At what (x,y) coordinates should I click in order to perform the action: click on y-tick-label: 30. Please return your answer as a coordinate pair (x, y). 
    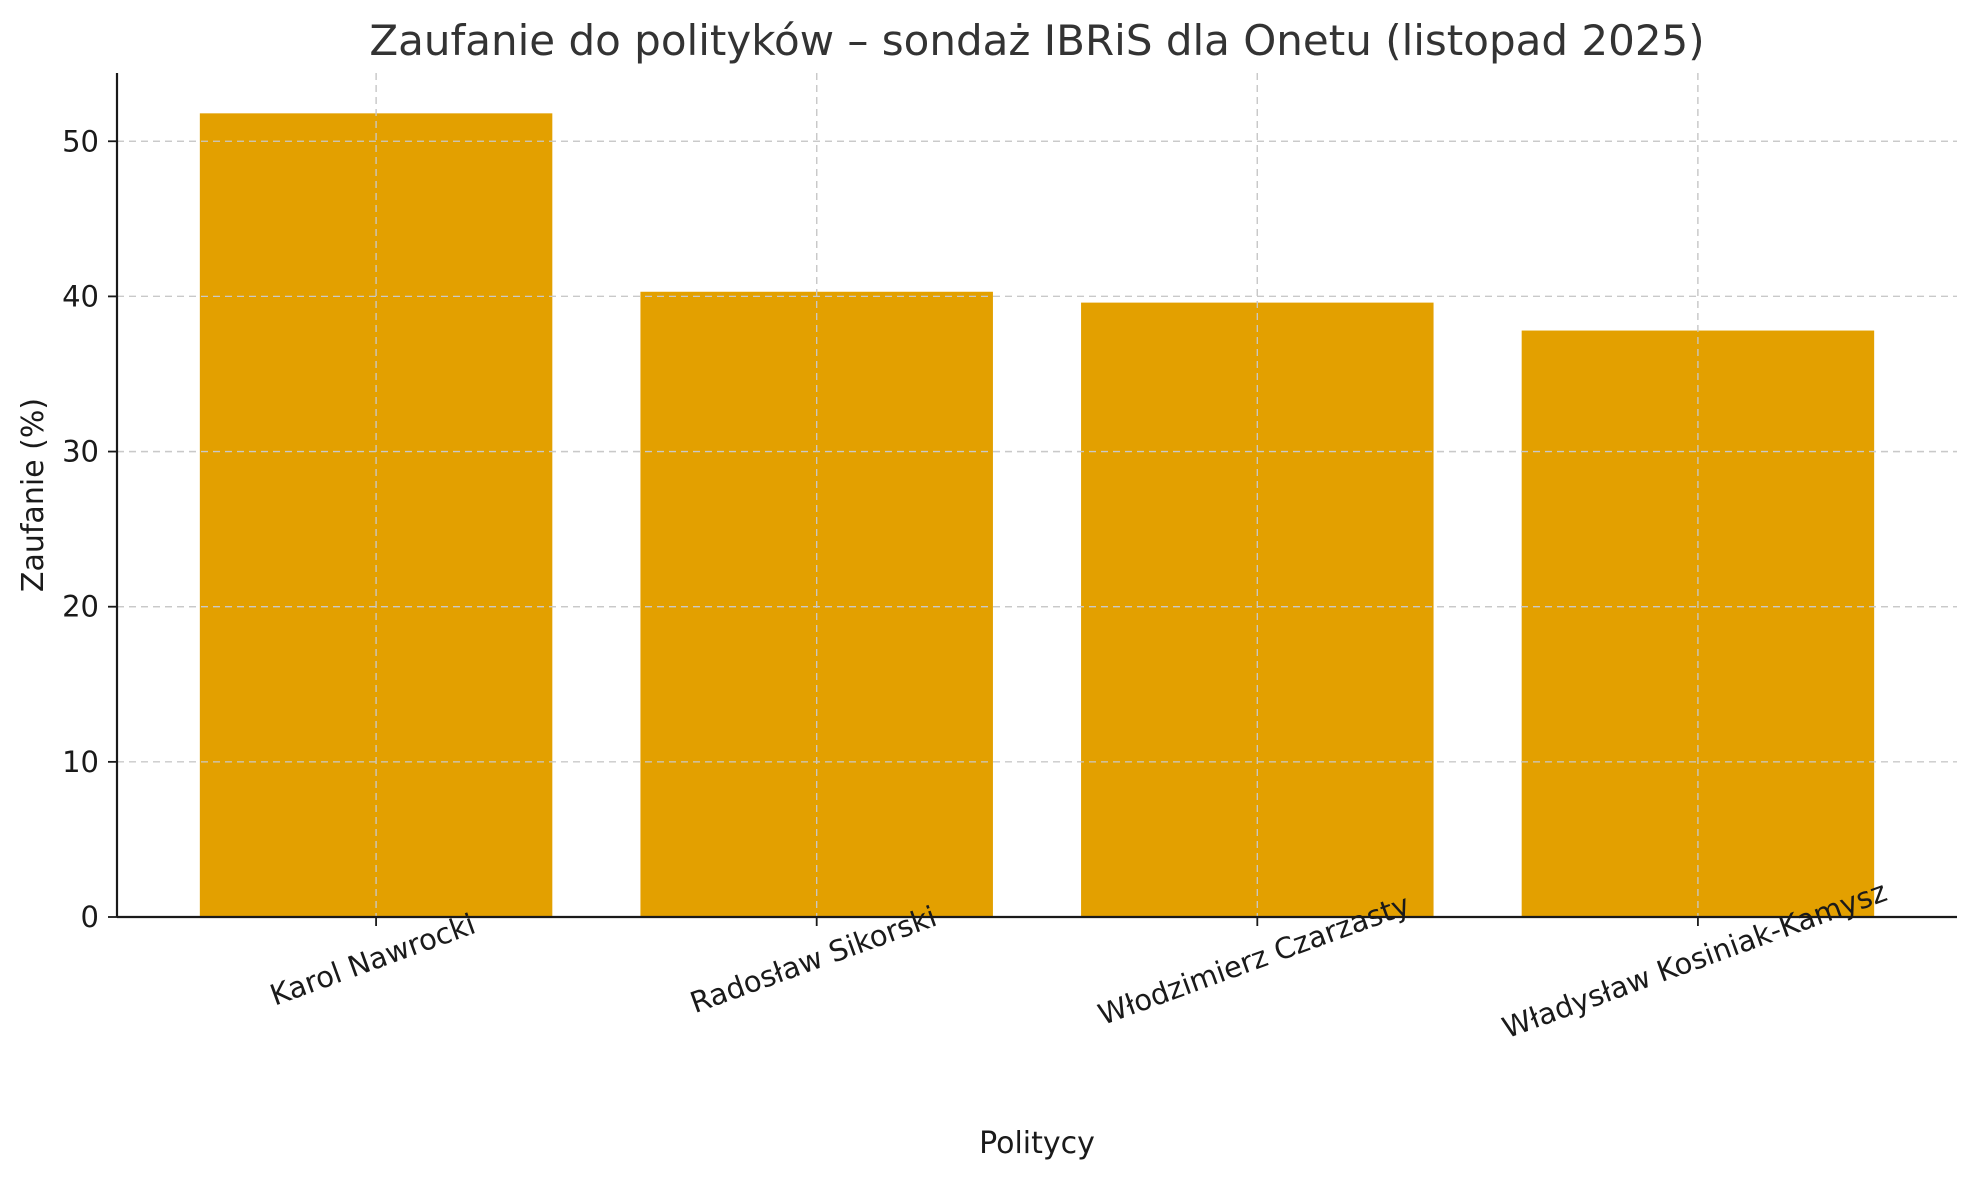
    Looking at the image, I should click on (80, 452).